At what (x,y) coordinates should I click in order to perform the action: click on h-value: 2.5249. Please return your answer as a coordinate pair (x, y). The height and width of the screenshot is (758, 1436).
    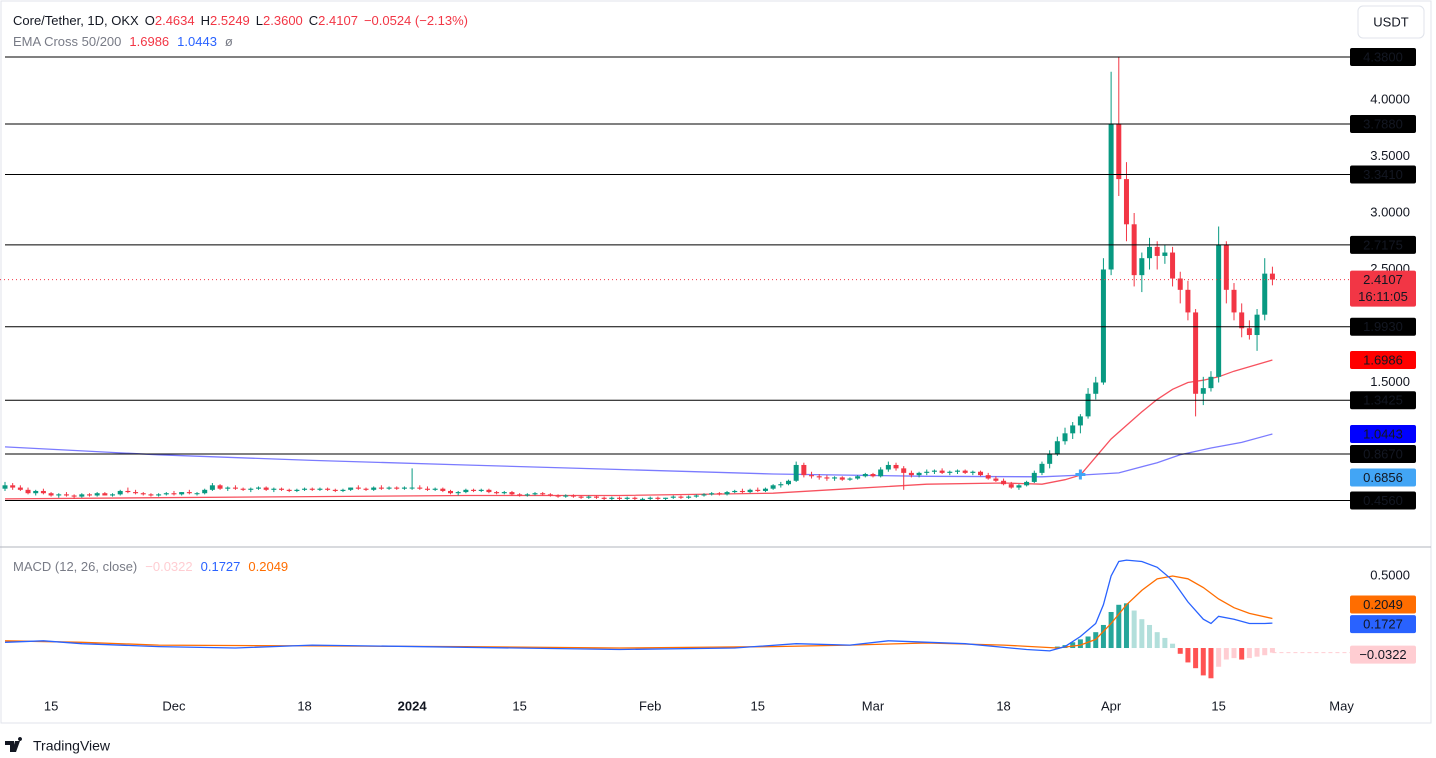
    Looking at the image, I should click on (230, 20).